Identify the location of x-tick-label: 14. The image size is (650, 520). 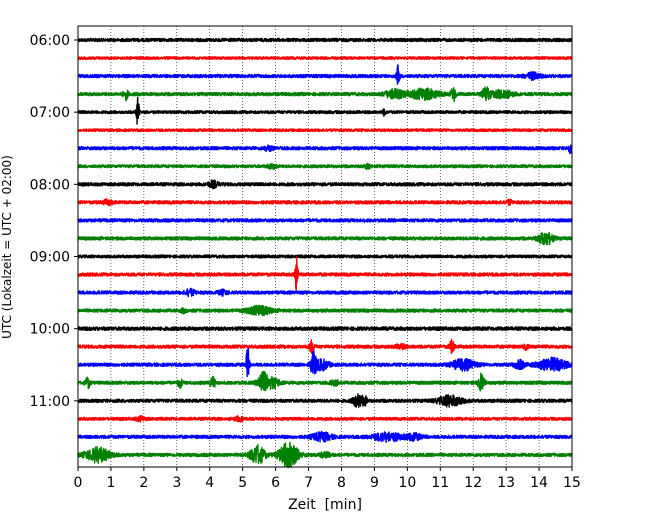
(539, 483).